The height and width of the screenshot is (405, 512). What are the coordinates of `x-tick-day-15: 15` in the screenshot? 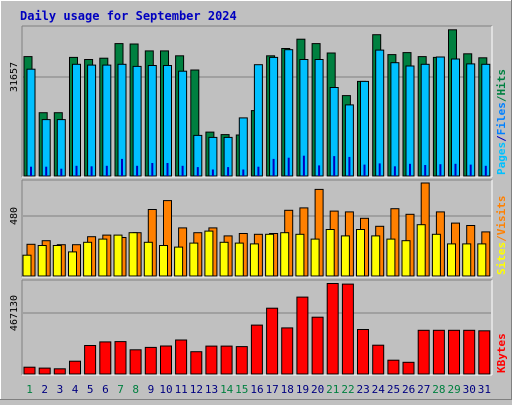 It's located at (241, 389).